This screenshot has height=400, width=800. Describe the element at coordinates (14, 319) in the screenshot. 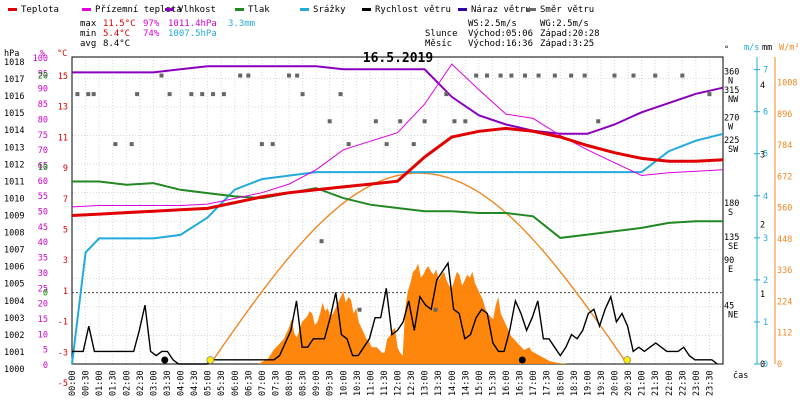

I see `hpa-tick: 1003` at that location.